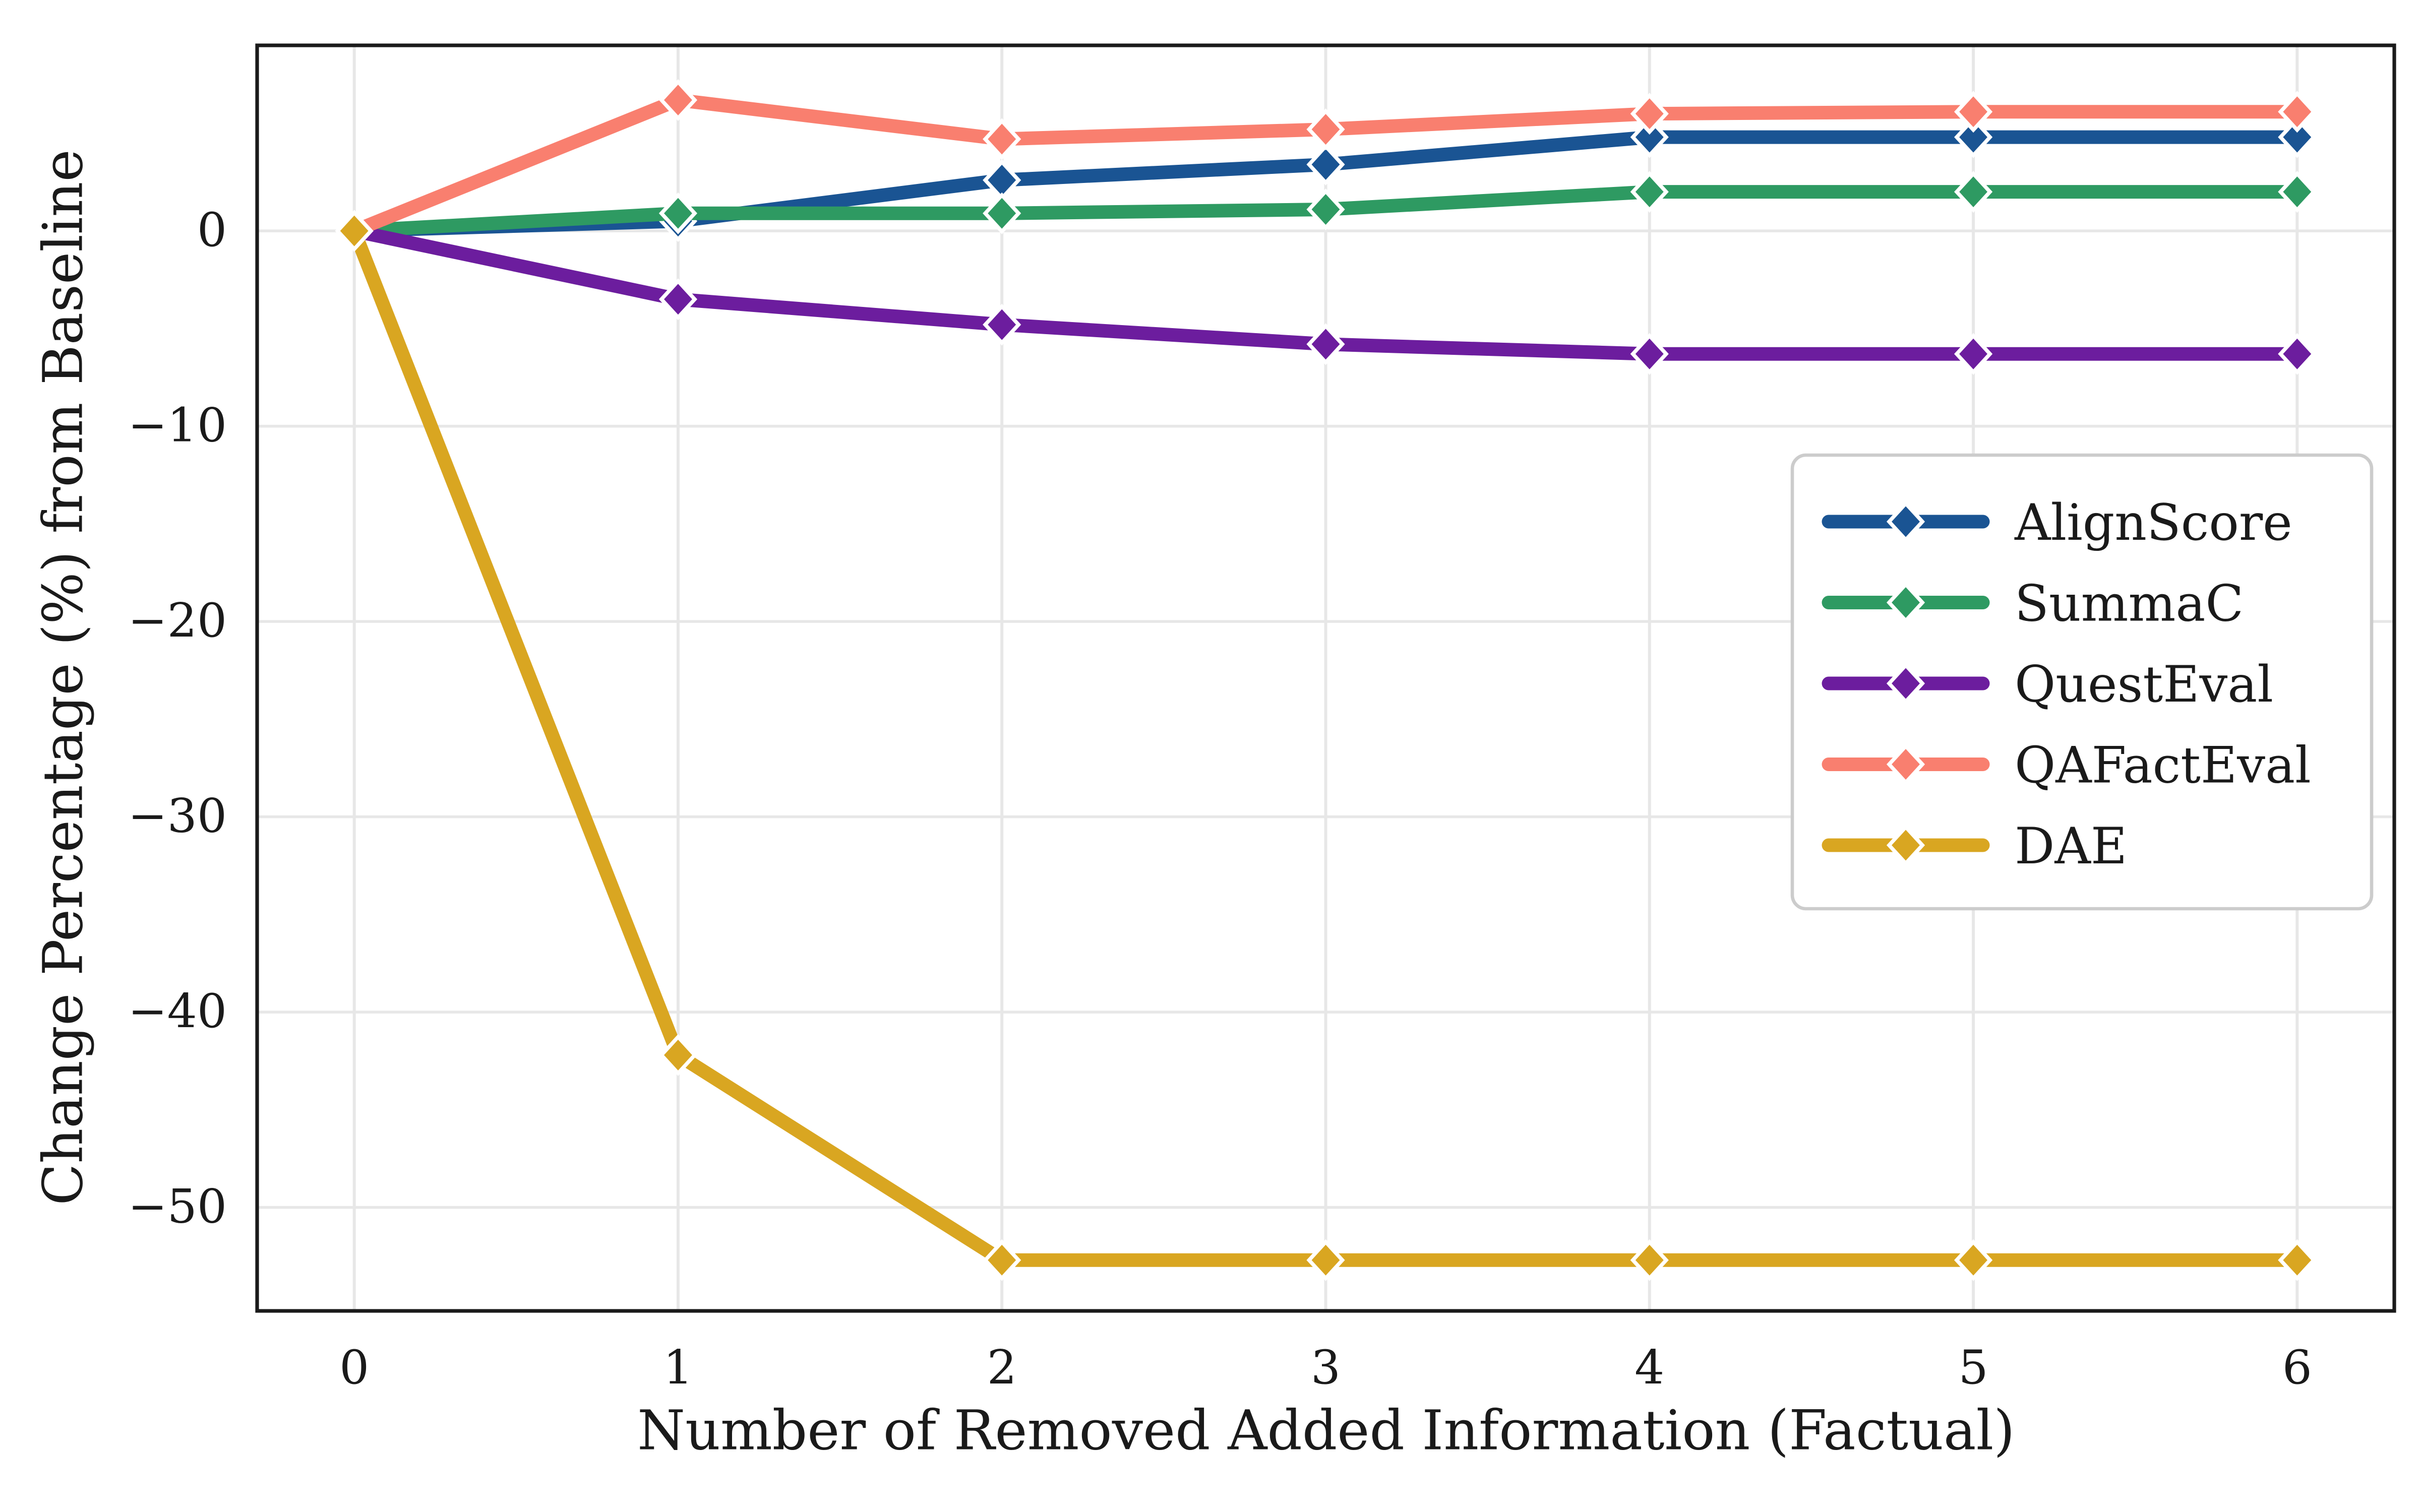 Image resolution: width=2420 pixels, height=1512 pixels. What do you see at coordinates (2163, 766) in the screenshot?
I see `legend-label-QAFactEval: QAFactEval` at bounding box center [2163, 766].